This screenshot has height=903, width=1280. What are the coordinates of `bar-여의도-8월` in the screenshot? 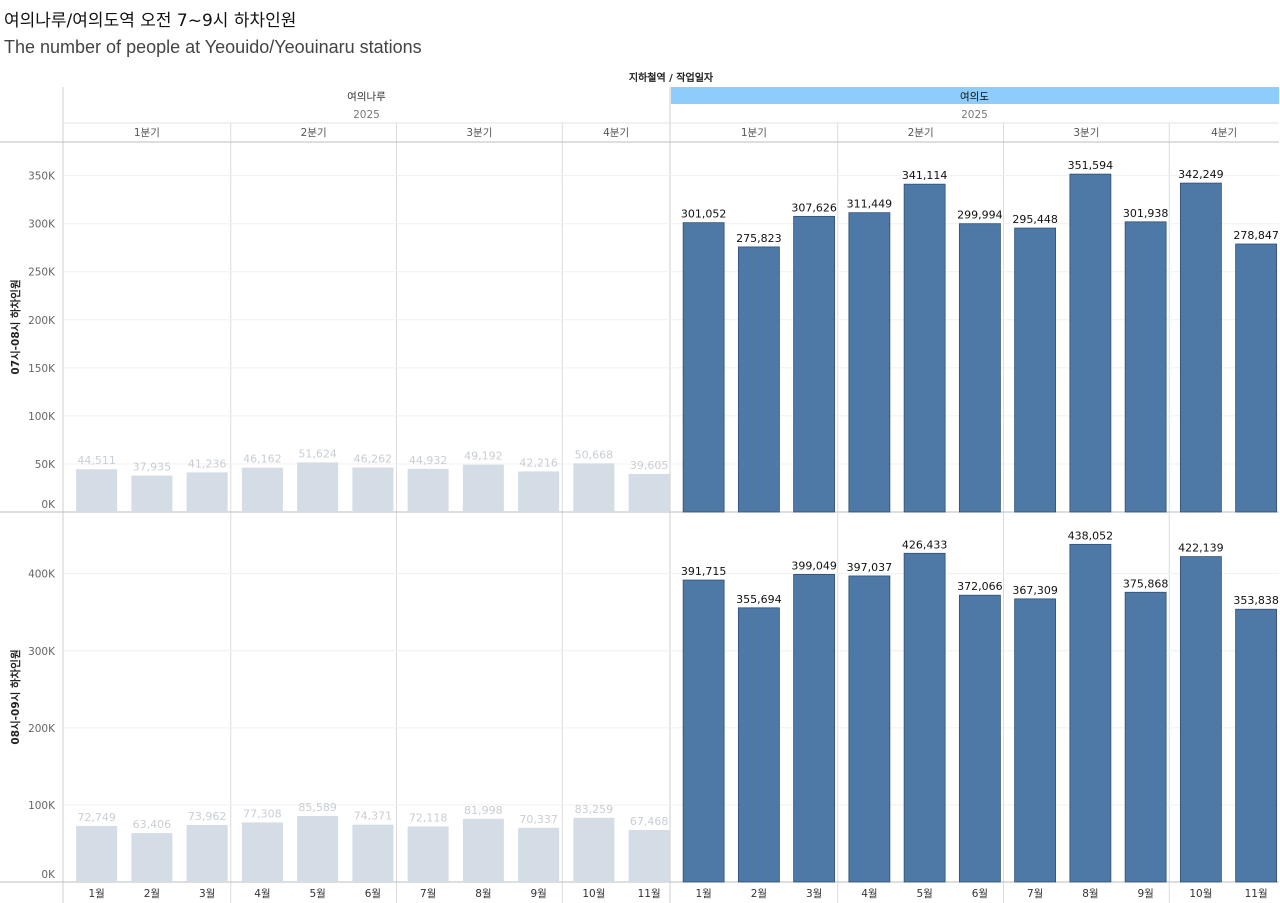 It's located at (1090, 713).